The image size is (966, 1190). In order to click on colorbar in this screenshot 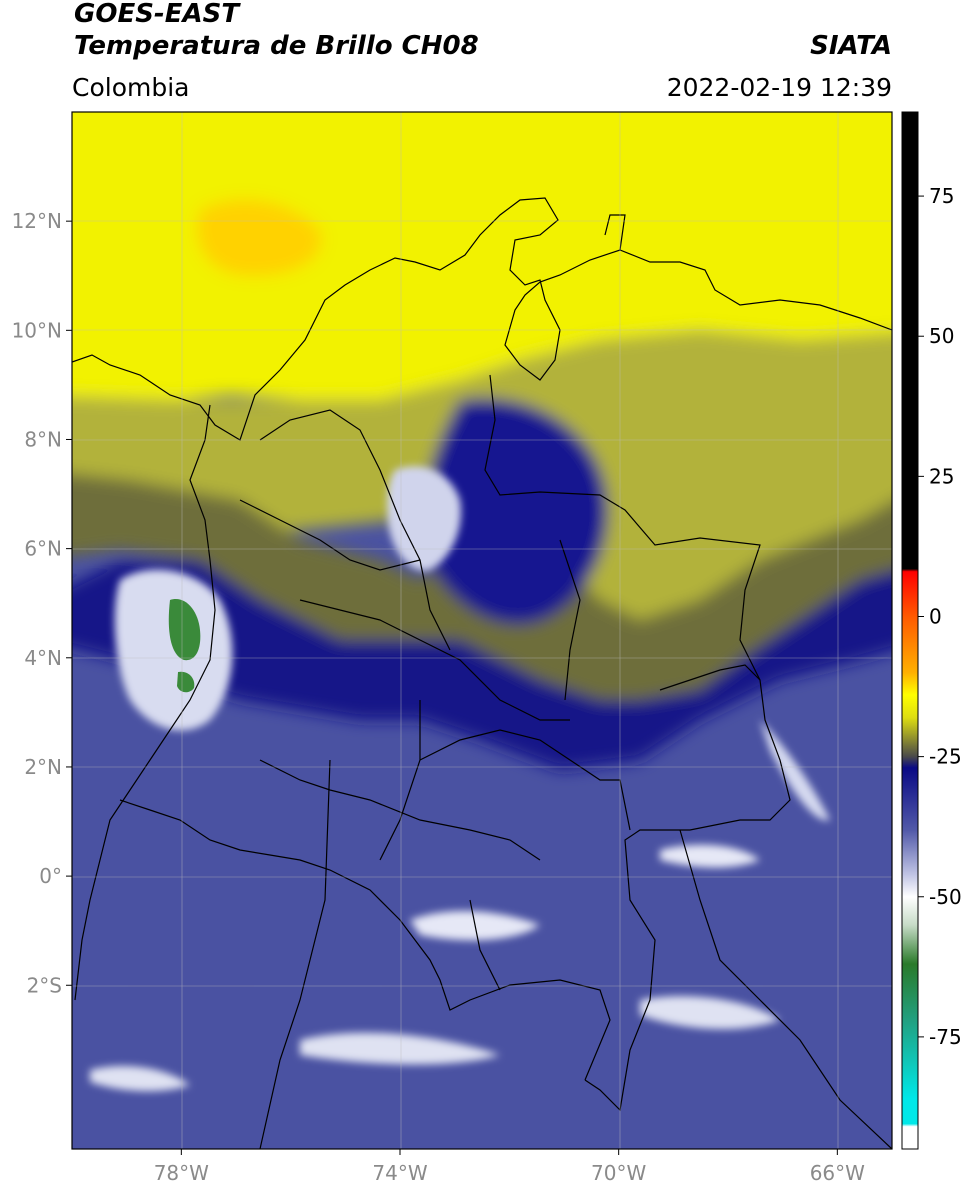, I will do `click(910, 630)`.